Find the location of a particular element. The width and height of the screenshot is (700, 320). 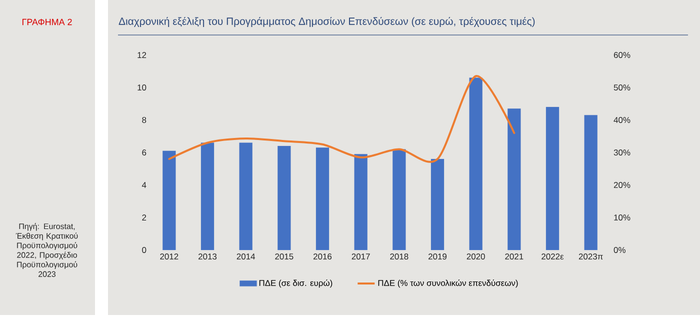

text: ΓΡΑΦΗΜΑ 2 is located at coordinates (47, 22).